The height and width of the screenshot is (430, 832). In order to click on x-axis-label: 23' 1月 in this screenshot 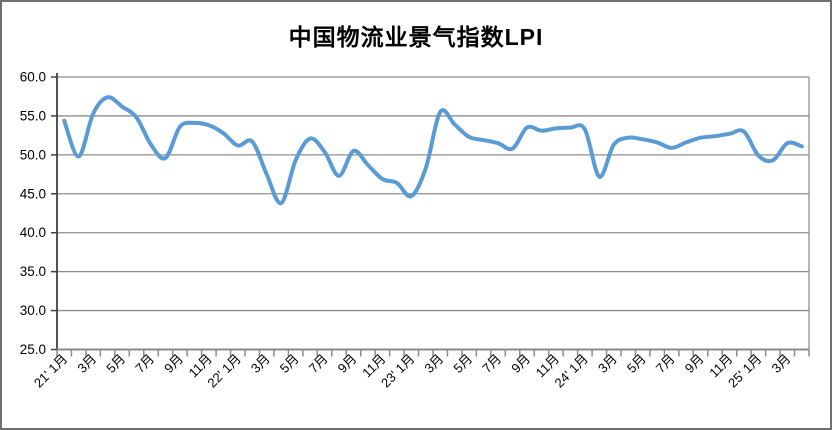, I will do `click(397, 370)`.